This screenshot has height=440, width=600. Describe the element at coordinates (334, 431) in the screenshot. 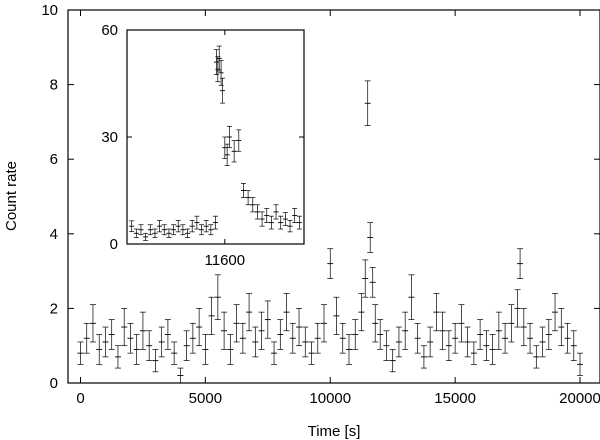

I see `main-x-axis-title: Time [s]` at that location.